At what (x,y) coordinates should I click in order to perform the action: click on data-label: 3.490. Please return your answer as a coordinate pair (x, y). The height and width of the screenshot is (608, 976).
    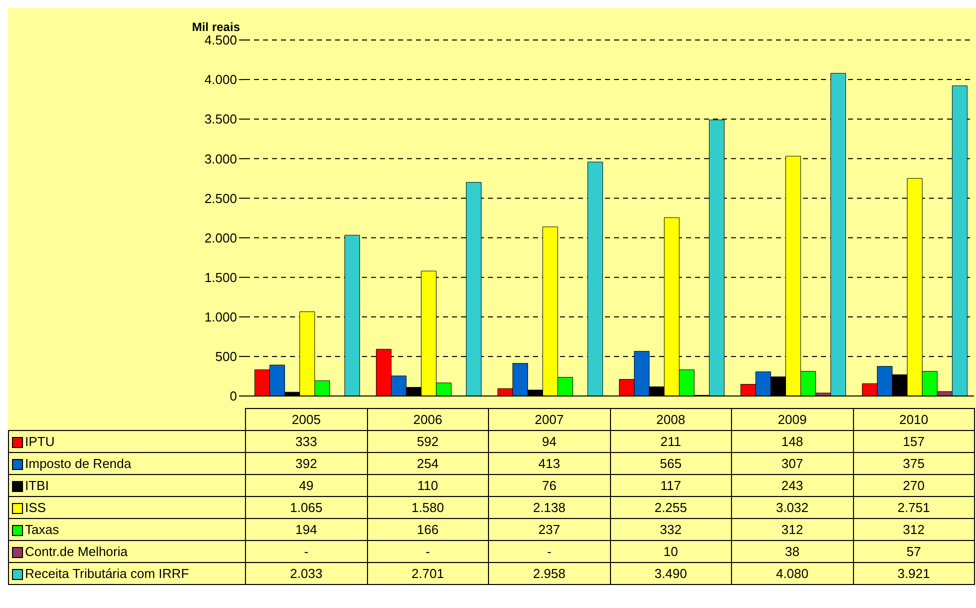
    Looking at the image, I should click on (671, 573).